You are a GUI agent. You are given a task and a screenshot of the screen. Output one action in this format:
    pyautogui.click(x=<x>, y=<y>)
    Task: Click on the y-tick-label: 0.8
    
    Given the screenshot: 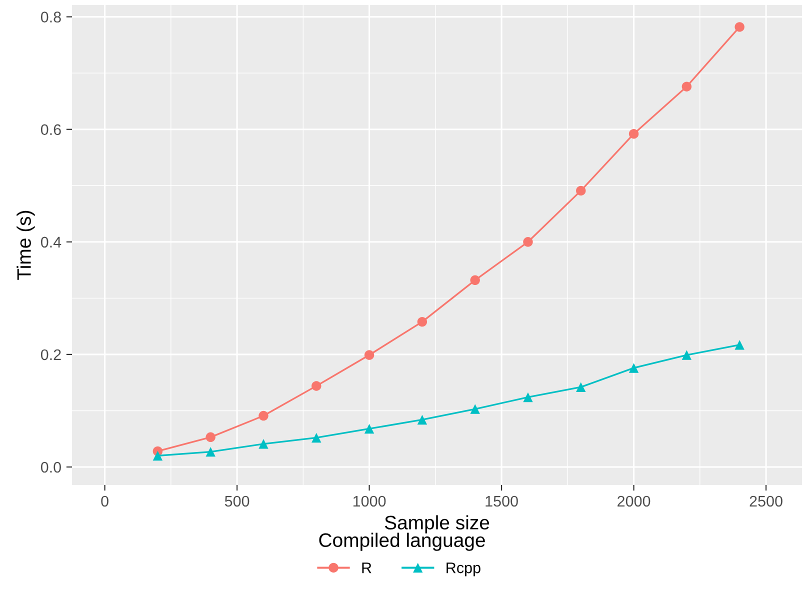 What is the action you would take?
    pyautogui.click(x=50, y=17)
    